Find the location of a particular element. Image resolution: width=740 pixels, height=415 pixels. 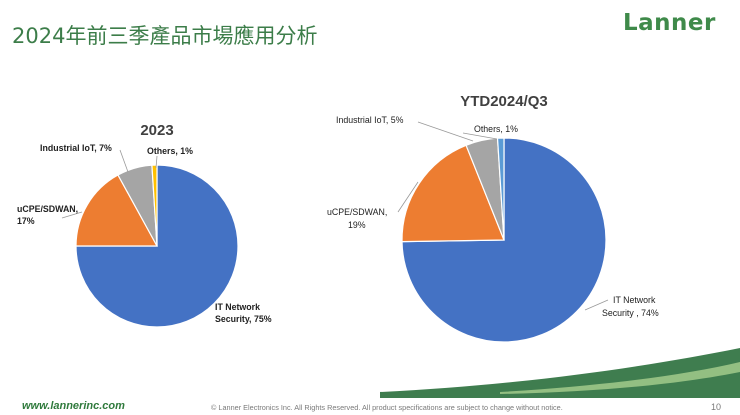

label-others-2024: Others, 1% is located at coordinates (496, 129).